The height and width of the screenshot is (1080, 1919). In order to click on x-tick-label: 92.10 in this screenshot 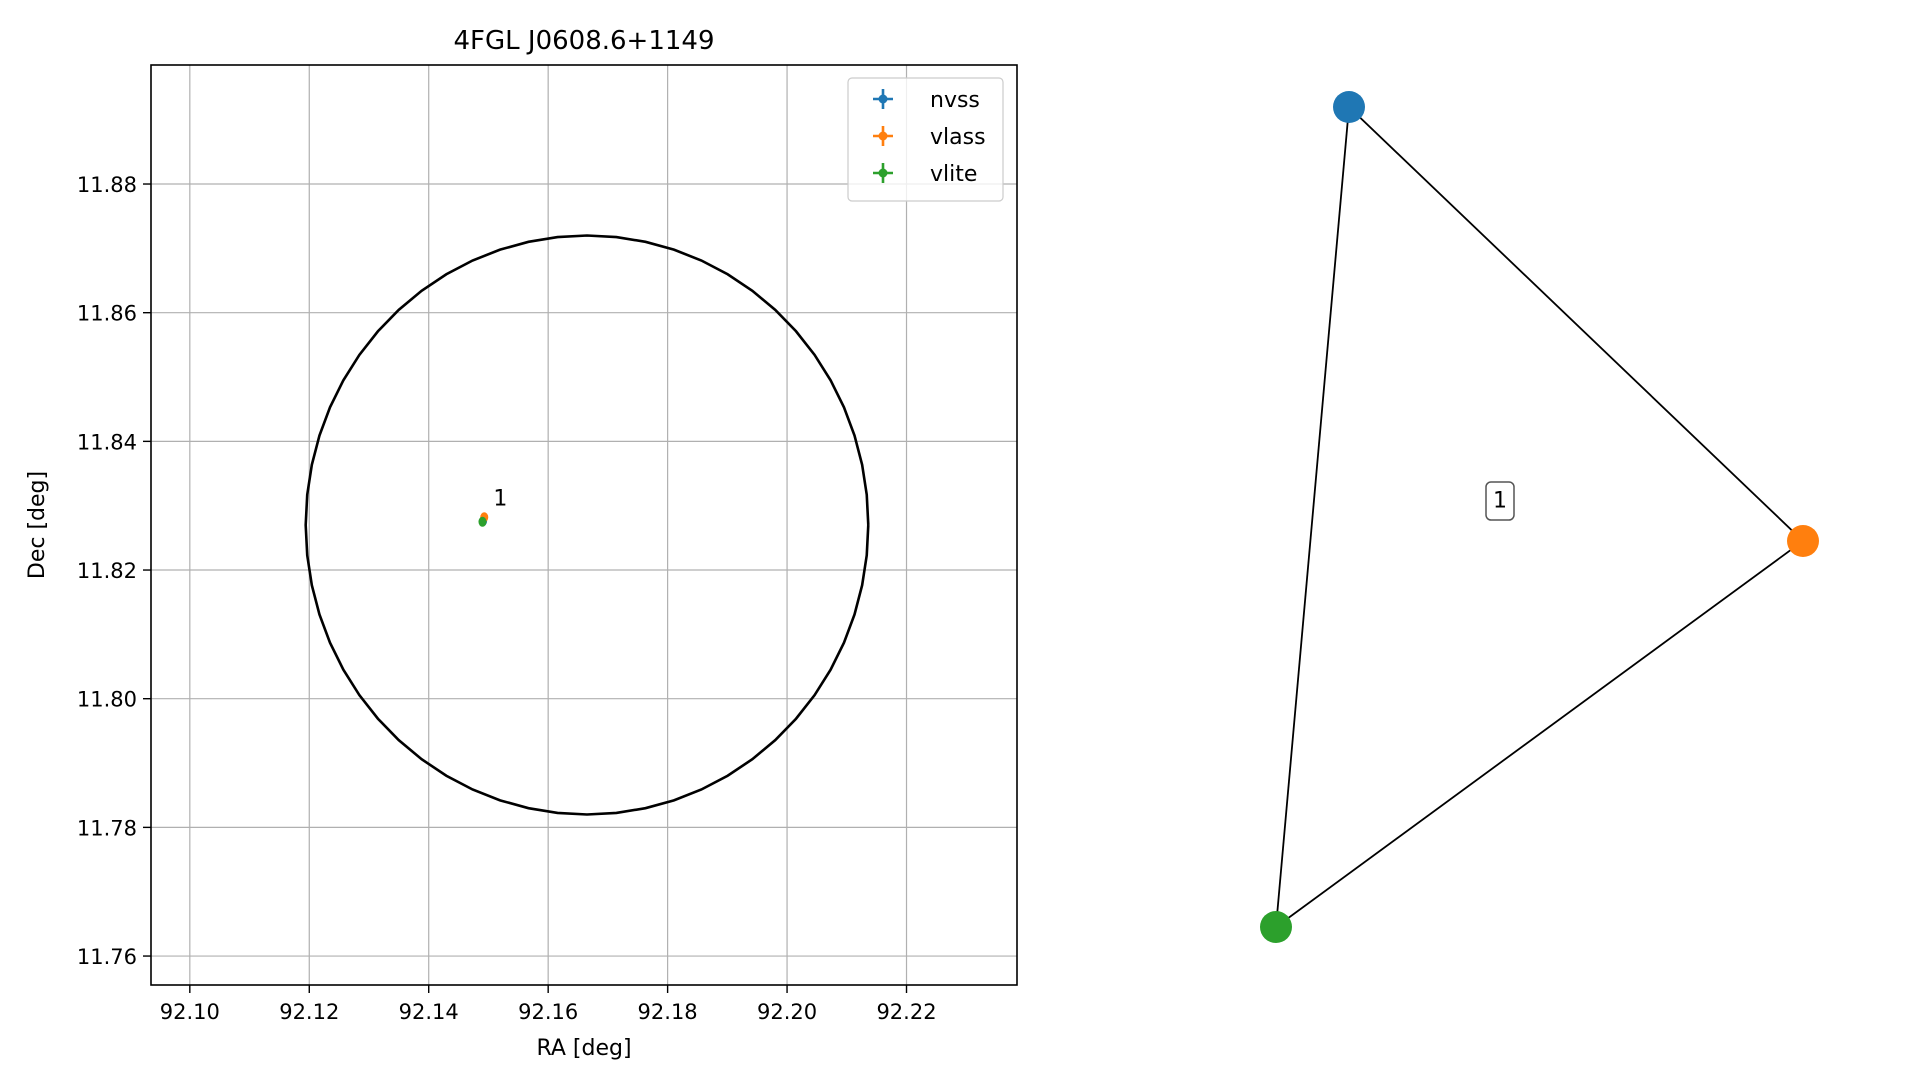, I will do `click(190, 1012)`.